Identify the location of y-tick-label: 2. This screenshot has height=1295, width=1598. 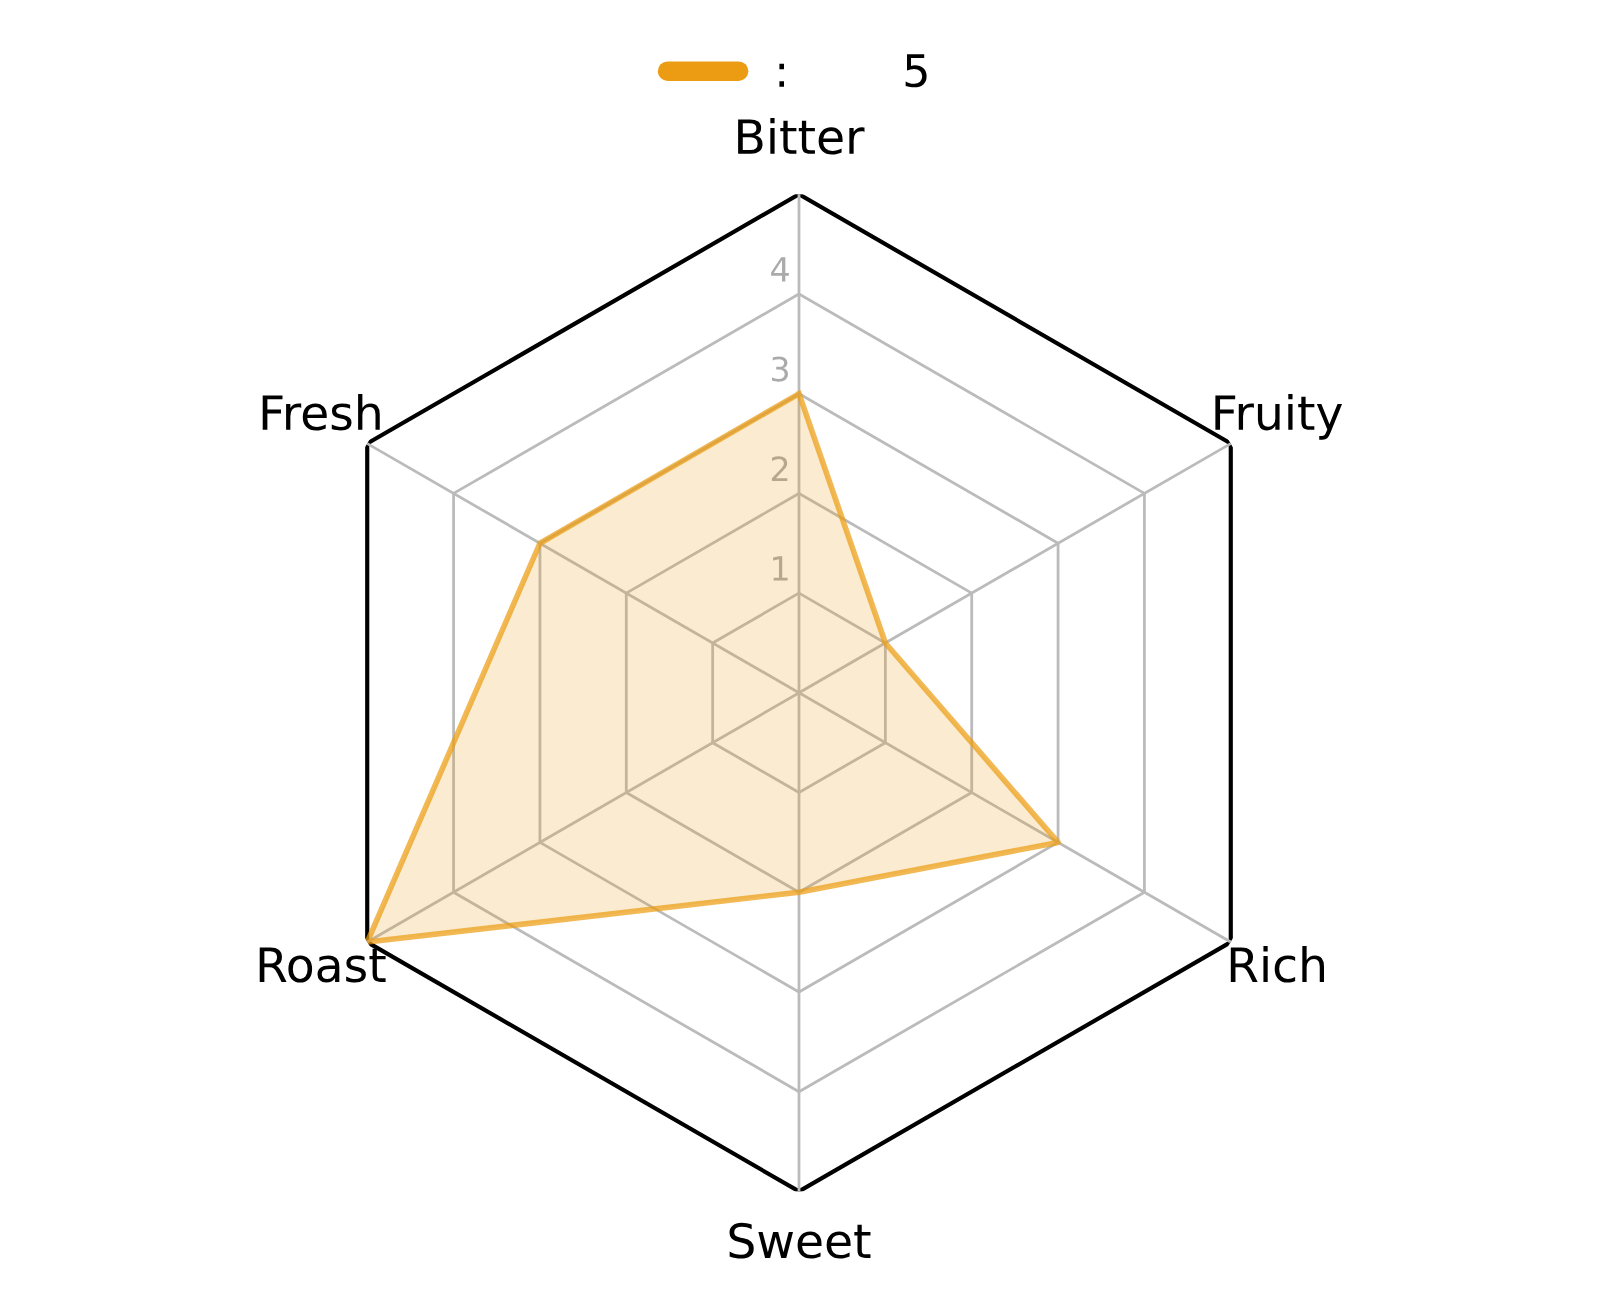
(779, 468).